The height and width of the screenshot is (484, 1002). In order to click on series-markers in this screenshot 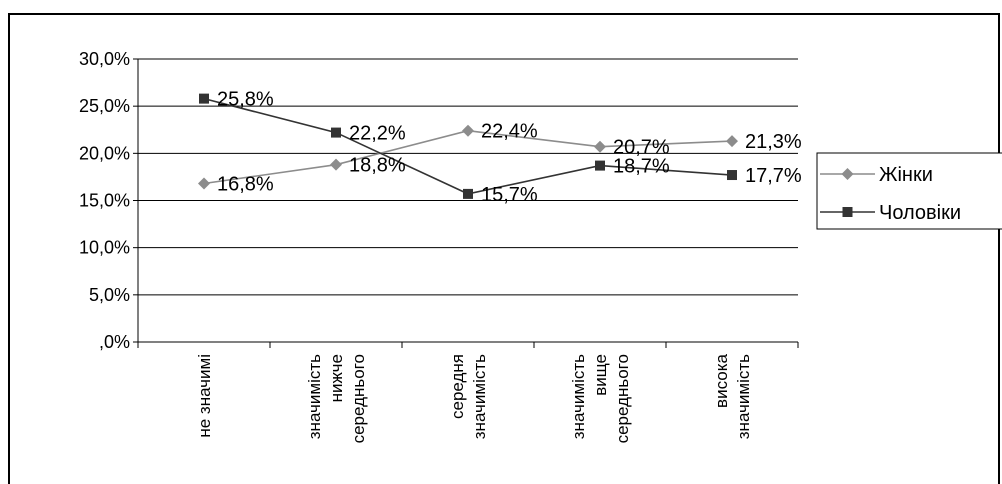, I will do `click(468, 146)`.